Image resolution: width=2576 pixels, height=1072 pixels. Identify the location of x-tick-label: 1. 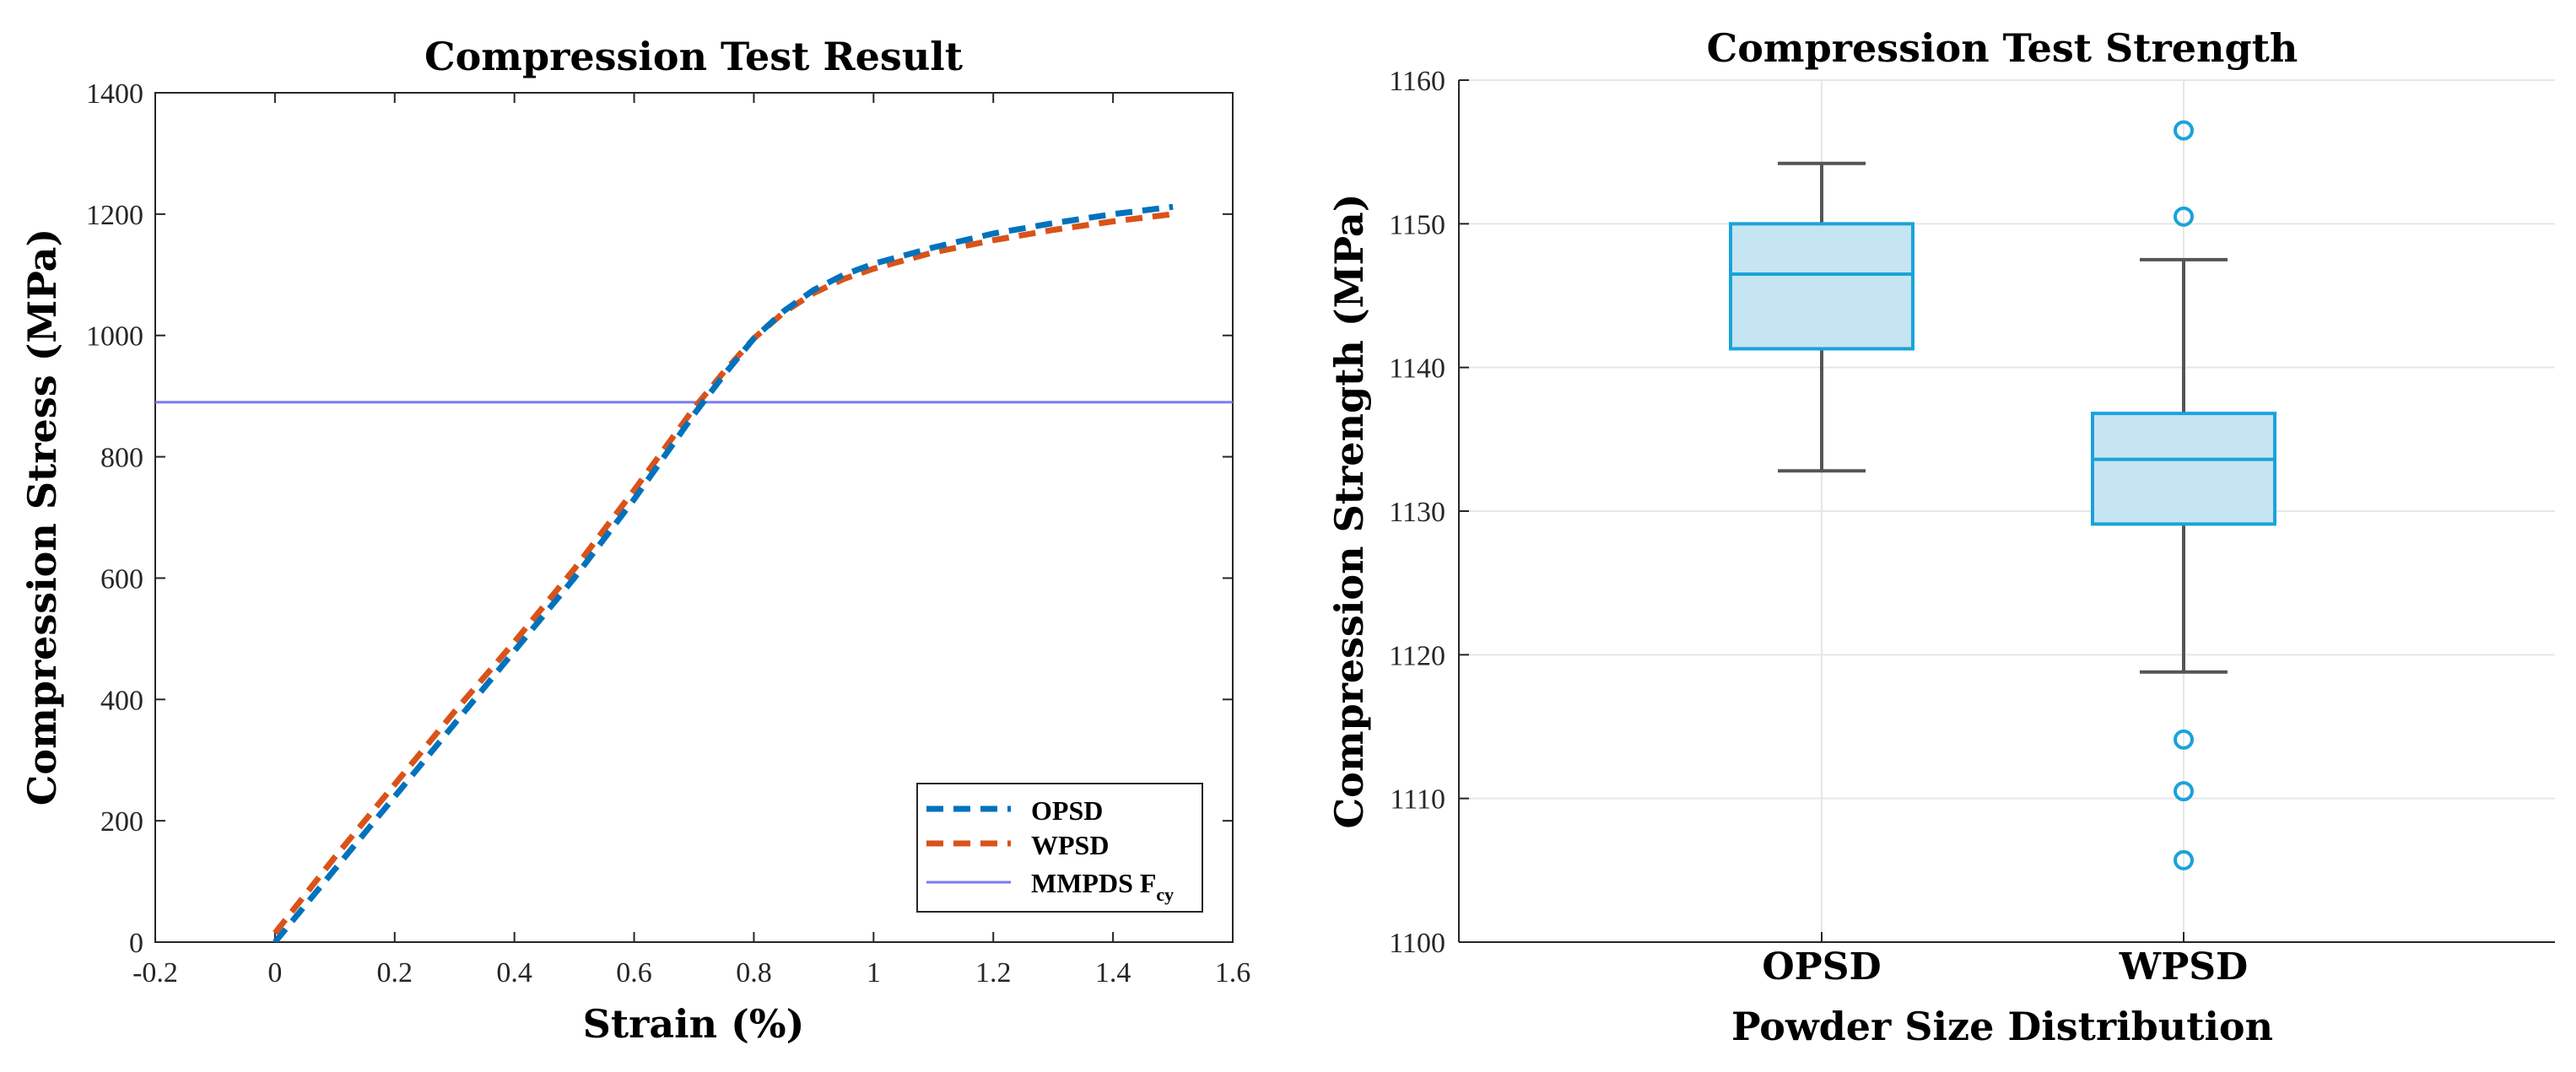
(874, 973).